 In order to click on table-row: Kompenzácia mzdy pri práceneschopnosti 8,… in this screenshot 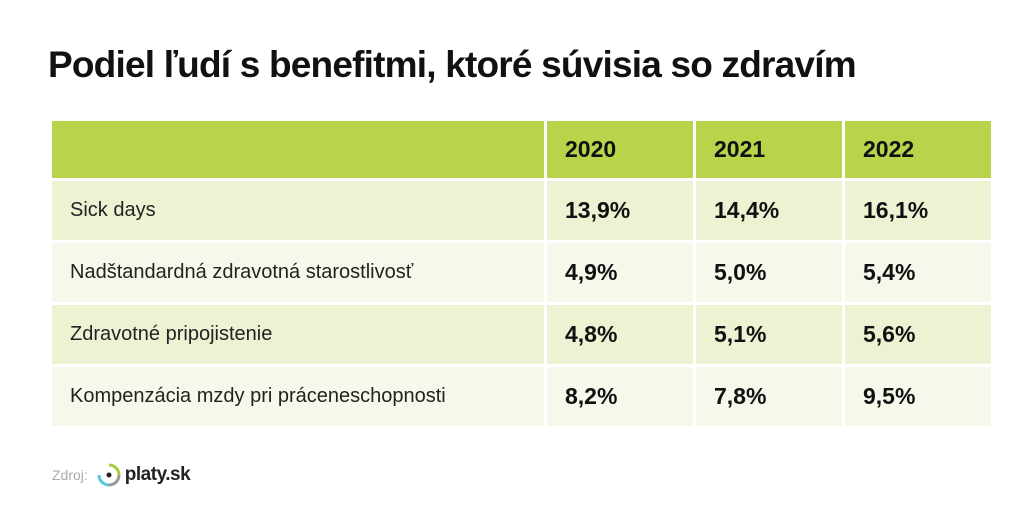, I will do `click(521, 396)`.